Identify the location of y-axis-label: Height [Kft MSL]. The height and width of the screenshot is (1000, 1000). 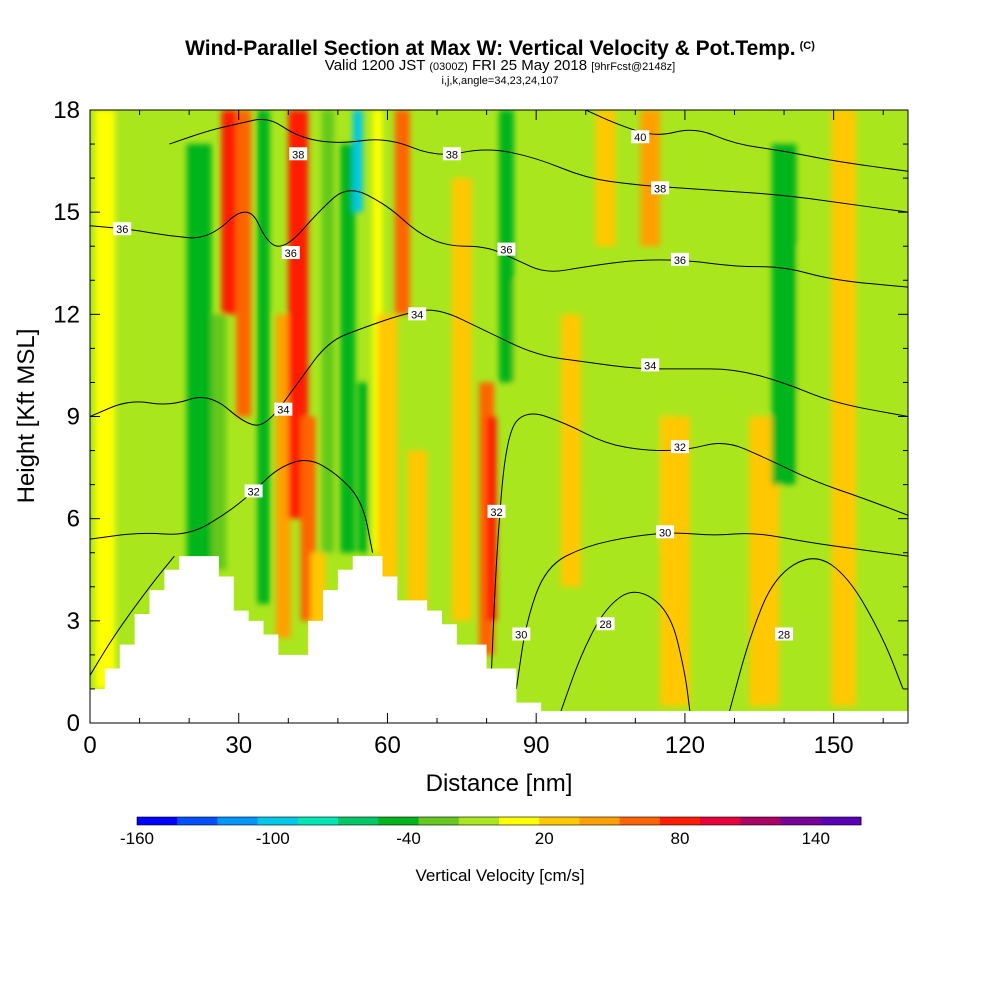
(26, 416).